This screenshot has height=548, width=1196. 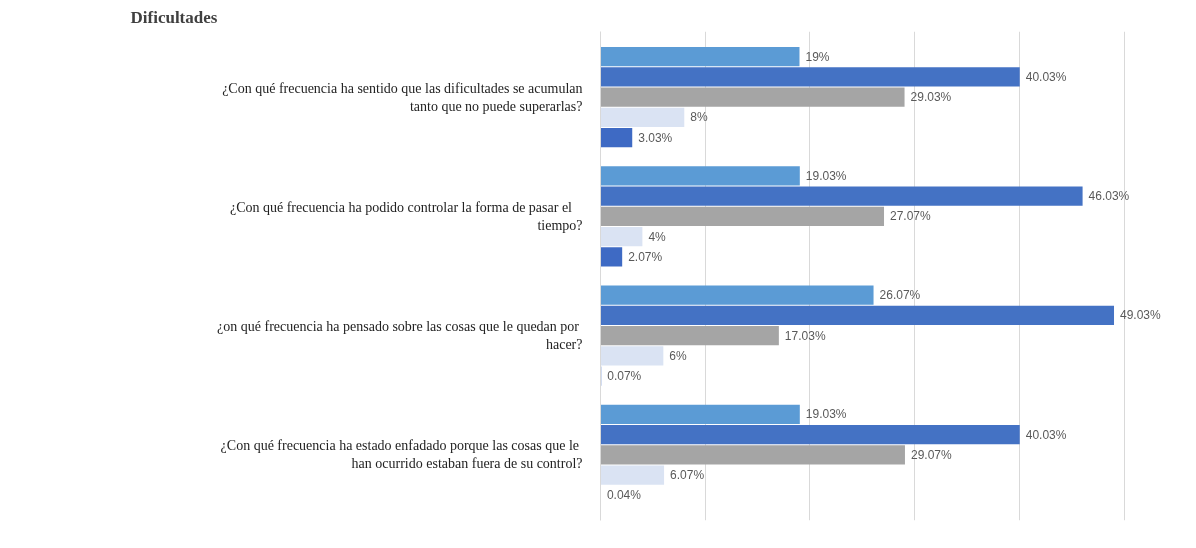 I want to click on data-label: 0.07%, so click(x=624, y=376).